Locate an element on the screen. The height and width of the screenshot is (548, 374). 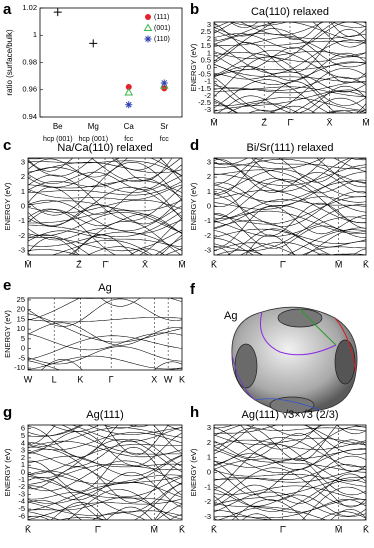
y-tick-label: 5 is located at coordinates (23, 435).